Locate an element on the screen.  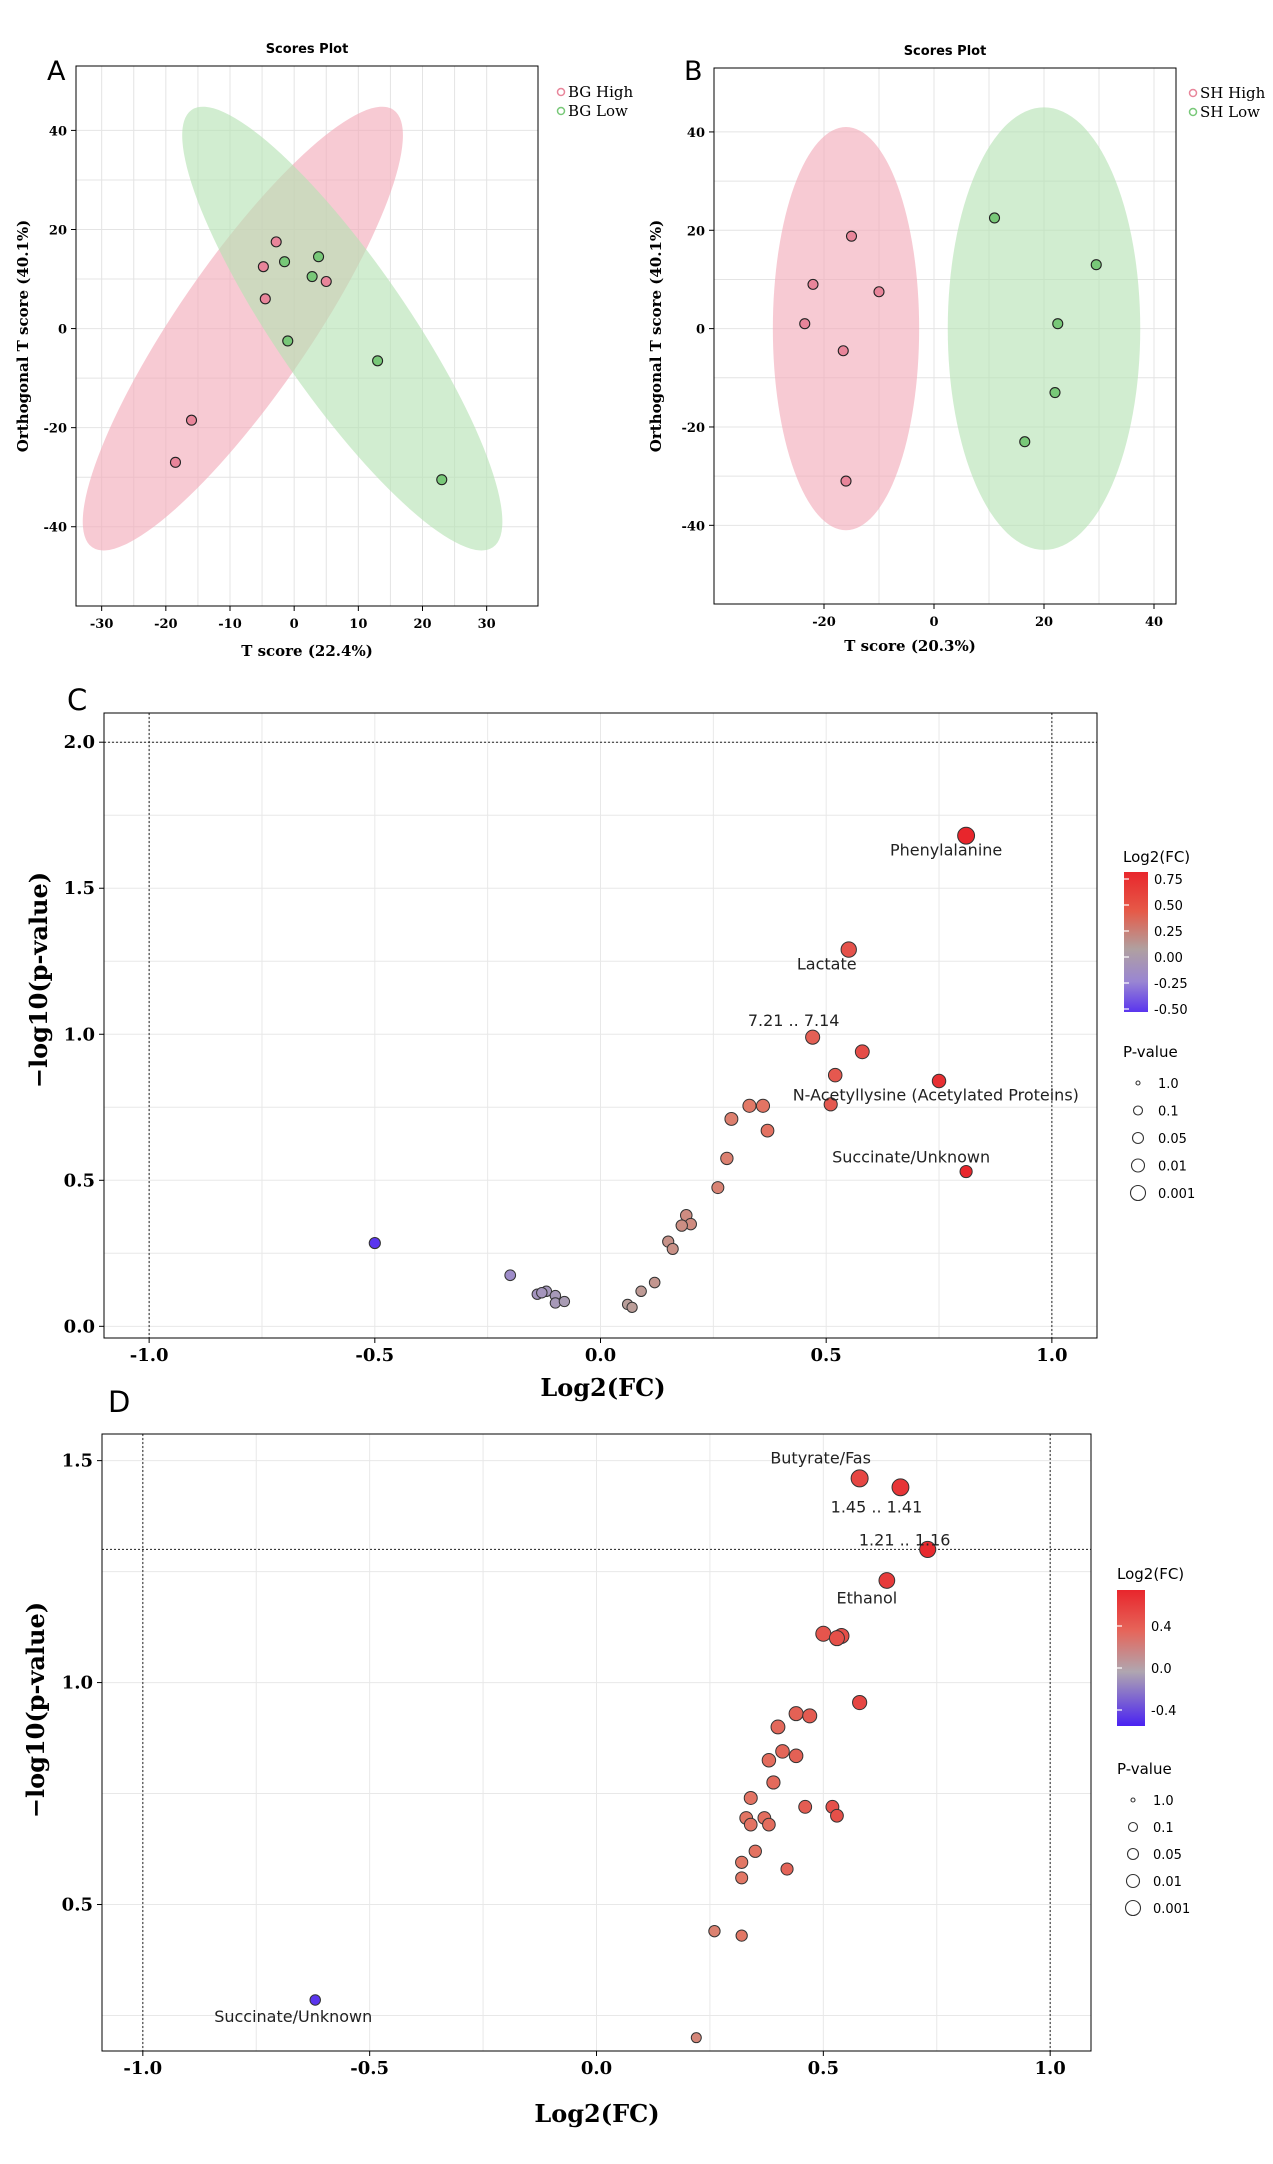
x-tick-label: 0 is located at coordinates (294, 624).